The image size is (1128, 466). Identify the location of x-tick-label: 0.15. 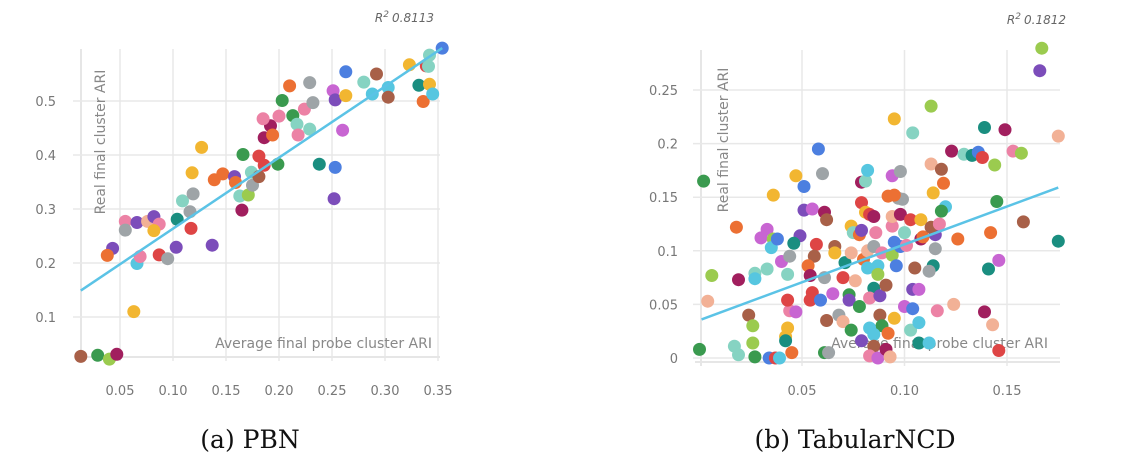
(1007, 391).